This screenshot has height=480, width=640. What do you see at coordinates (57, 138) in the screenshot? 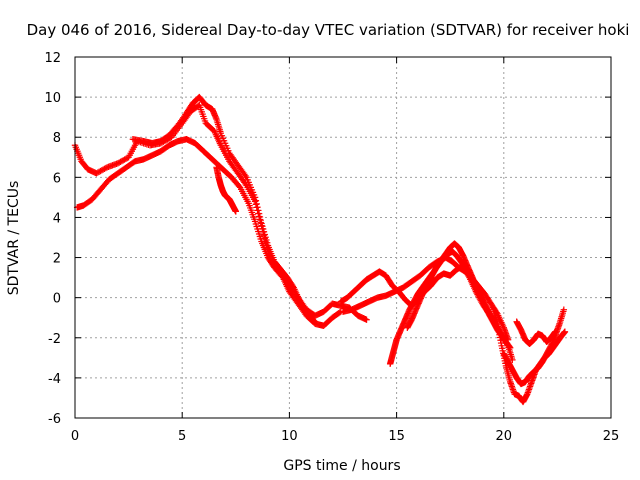
I see `y-tick-label: 8` at bounding box center [57, 138].